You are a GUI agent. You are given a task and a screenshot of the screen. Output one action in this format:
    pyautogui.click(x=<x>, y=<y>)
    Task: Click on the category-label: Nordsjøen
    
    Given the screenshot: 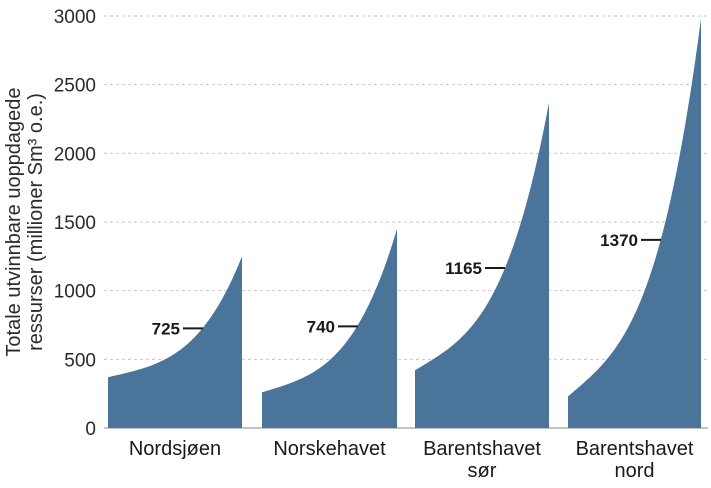 What is the action you would take?
    pyautogui.click(x=175, y=449)
    